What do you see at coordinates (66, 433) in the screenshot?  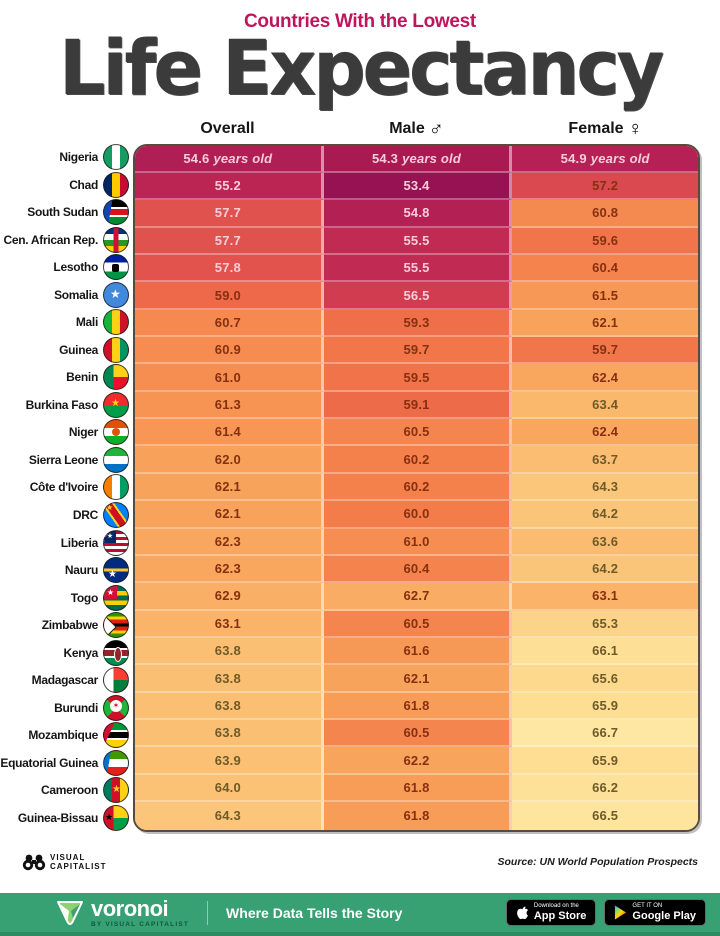 I see `country-label-item: Niger` at bounding box center [66, 433].